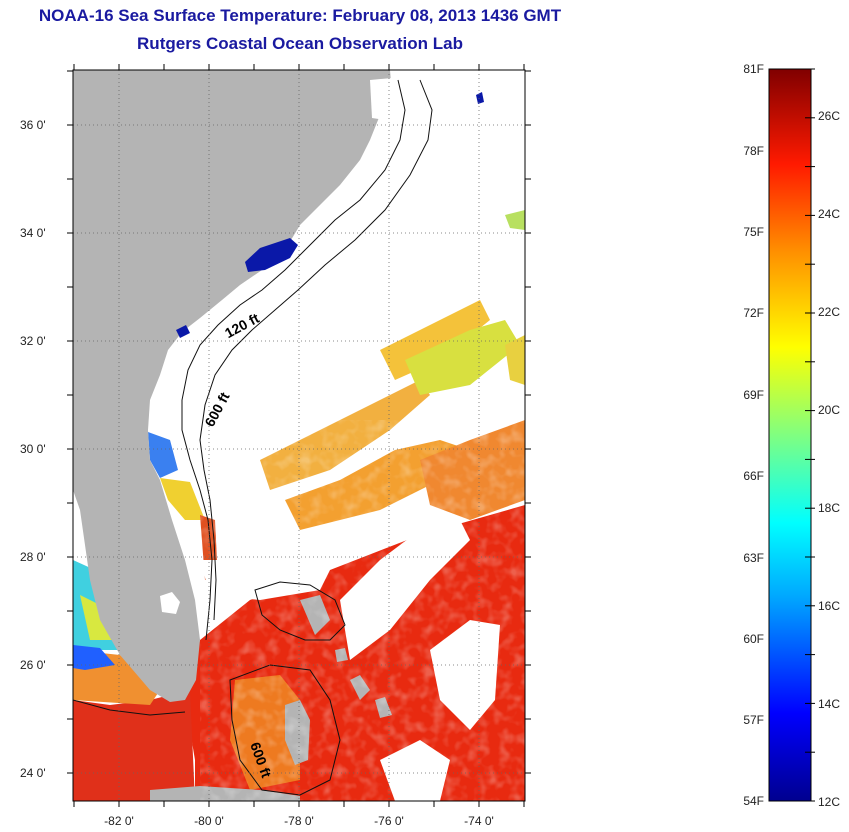 Image resolution: width=849 pixels, height=832 pixels. Describe the element at coordinates (829, 116) in the screenshot. I see `cb-label-26c: 26C` at that location.